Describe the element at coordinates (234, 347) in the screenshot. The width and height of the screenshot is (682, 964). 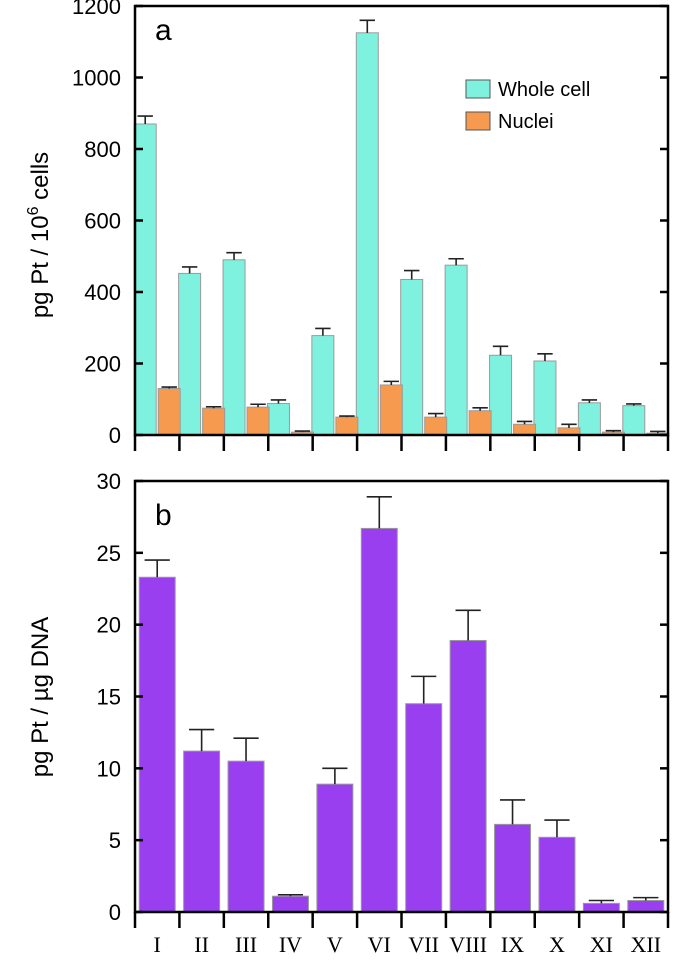
I see `bar-a-whole-cell-III` at that location.